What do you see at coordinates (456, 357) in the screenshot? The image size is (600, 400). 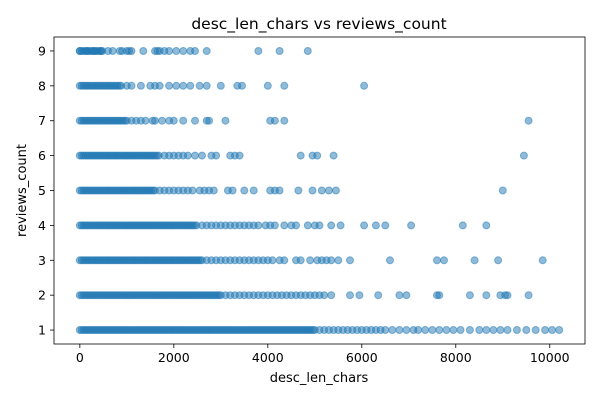 I see `x-tick-label: 8000` at bounding box center [456, 357].